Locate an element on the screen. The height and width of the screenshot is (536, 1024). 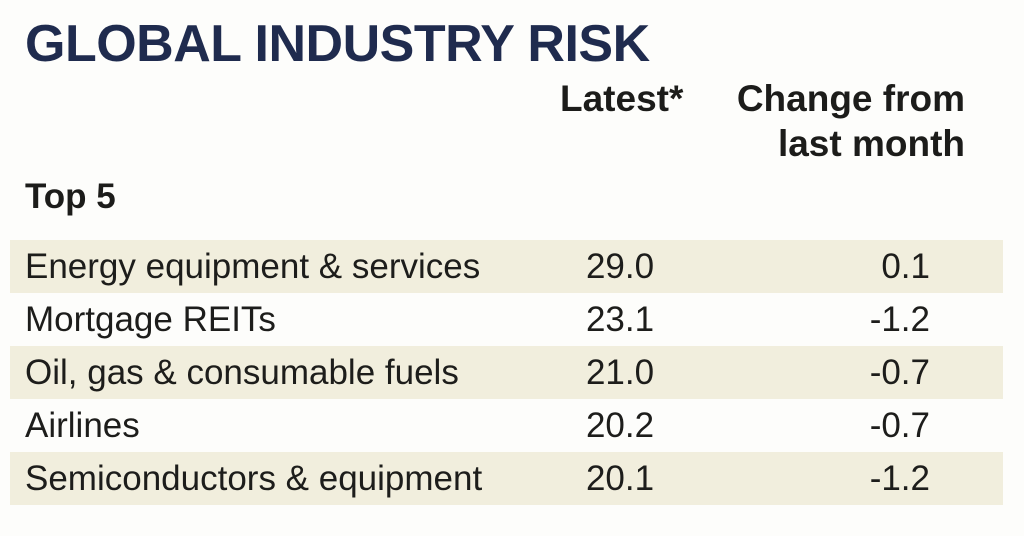
section-label-top5: Top 5 is located at coordinates (70, 196).